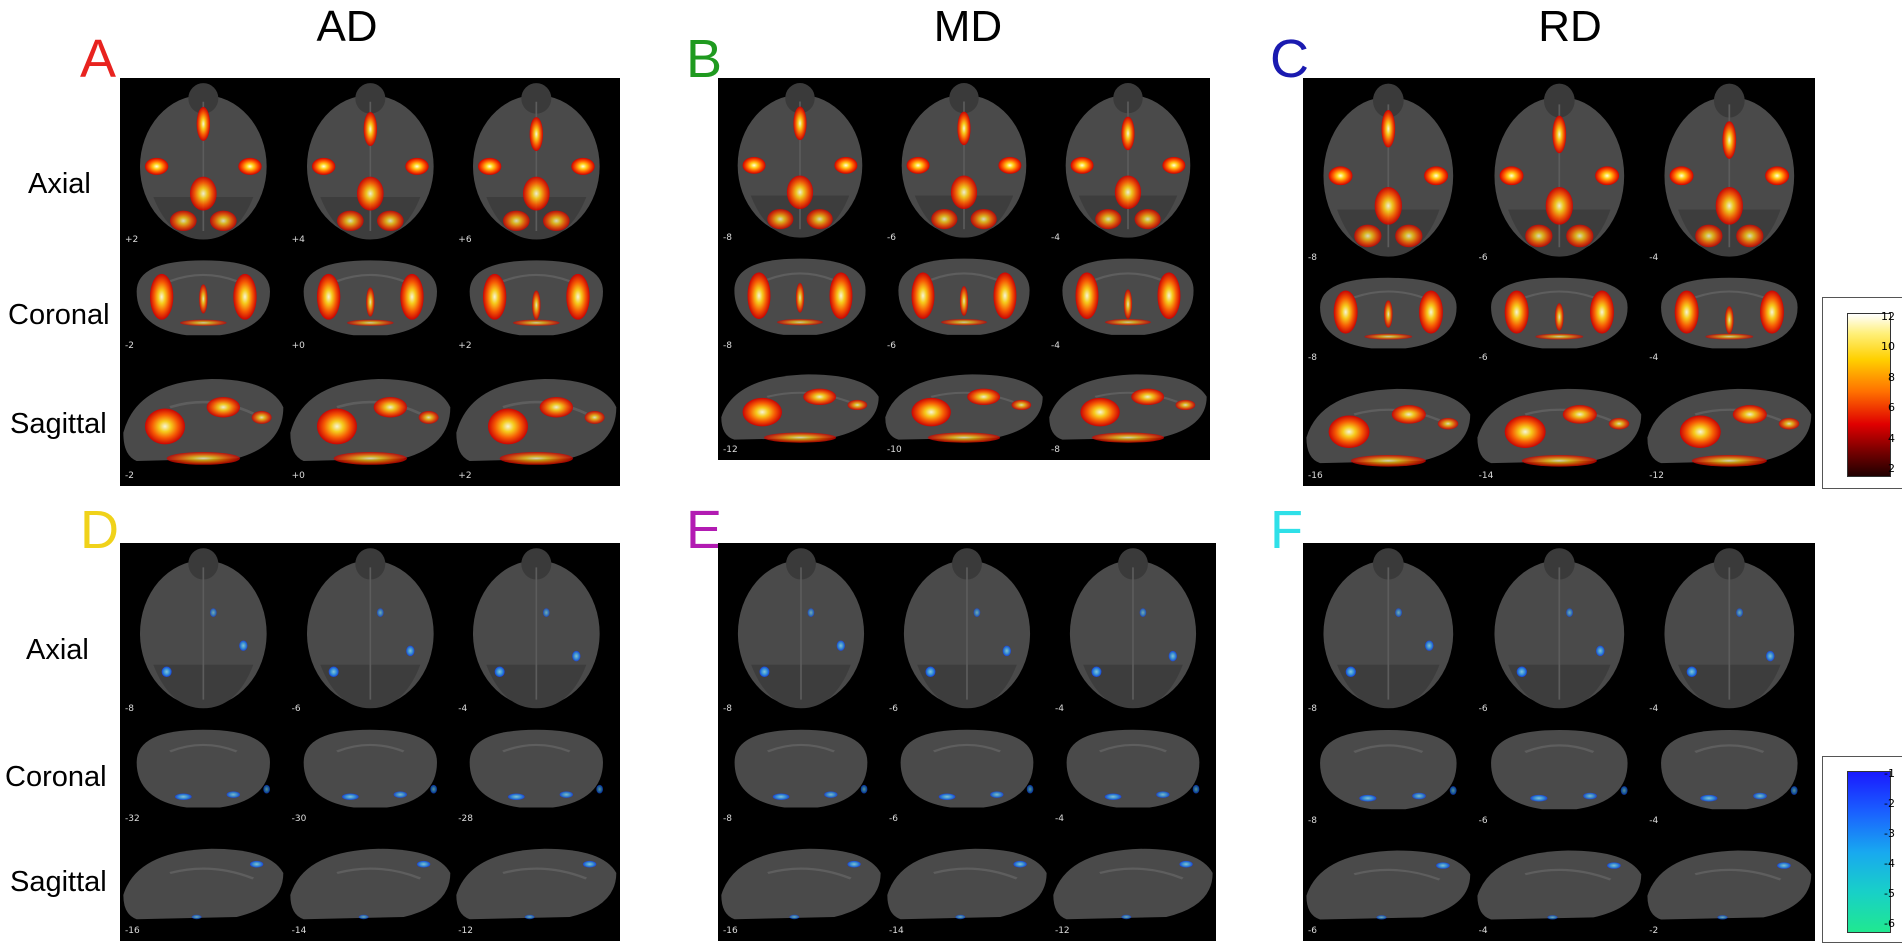  What do you see at coordinates (894, 450) in the screenshot?
I see `slice-coordinate: -10` at bounding box center [894, 450].